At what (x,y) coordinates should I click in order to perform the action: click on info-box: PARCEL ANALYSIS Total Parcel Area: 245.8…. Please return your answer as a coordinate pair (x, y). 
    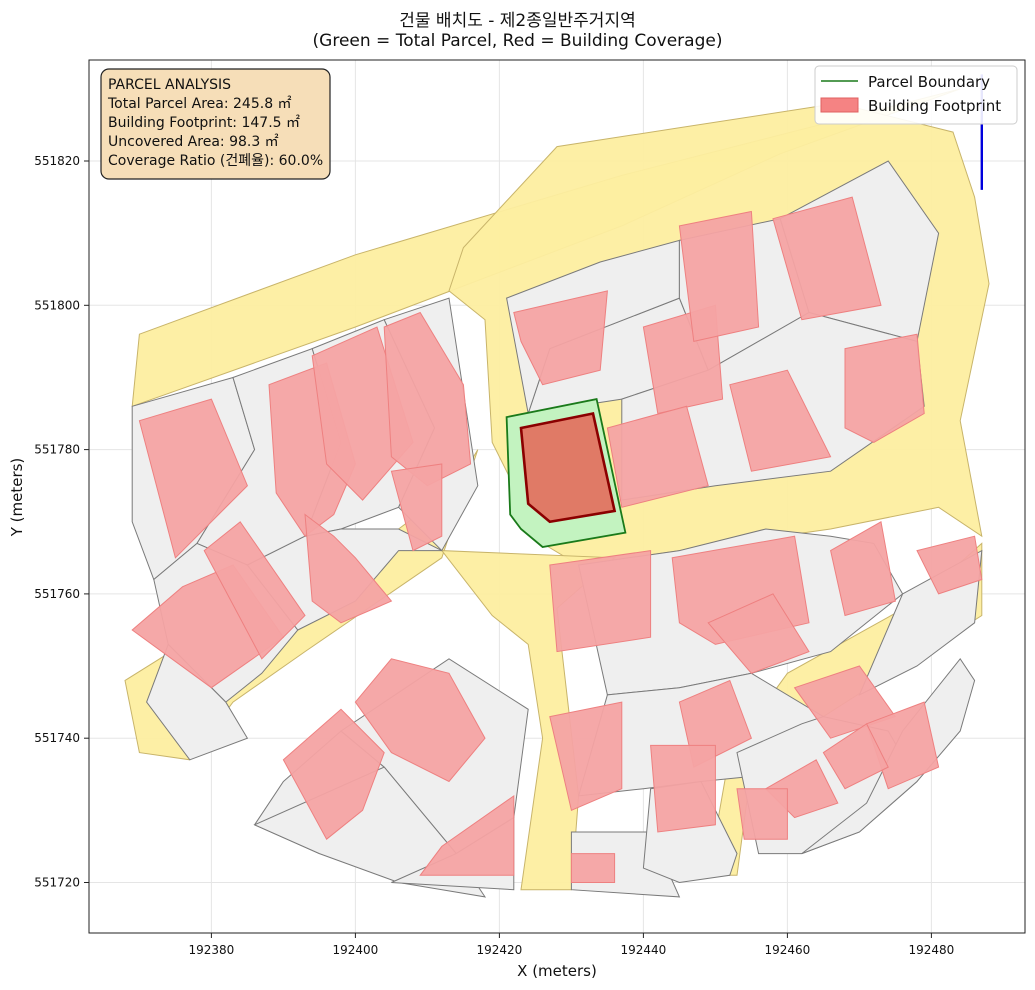
    Looking at the image, I should click on (215, 124).